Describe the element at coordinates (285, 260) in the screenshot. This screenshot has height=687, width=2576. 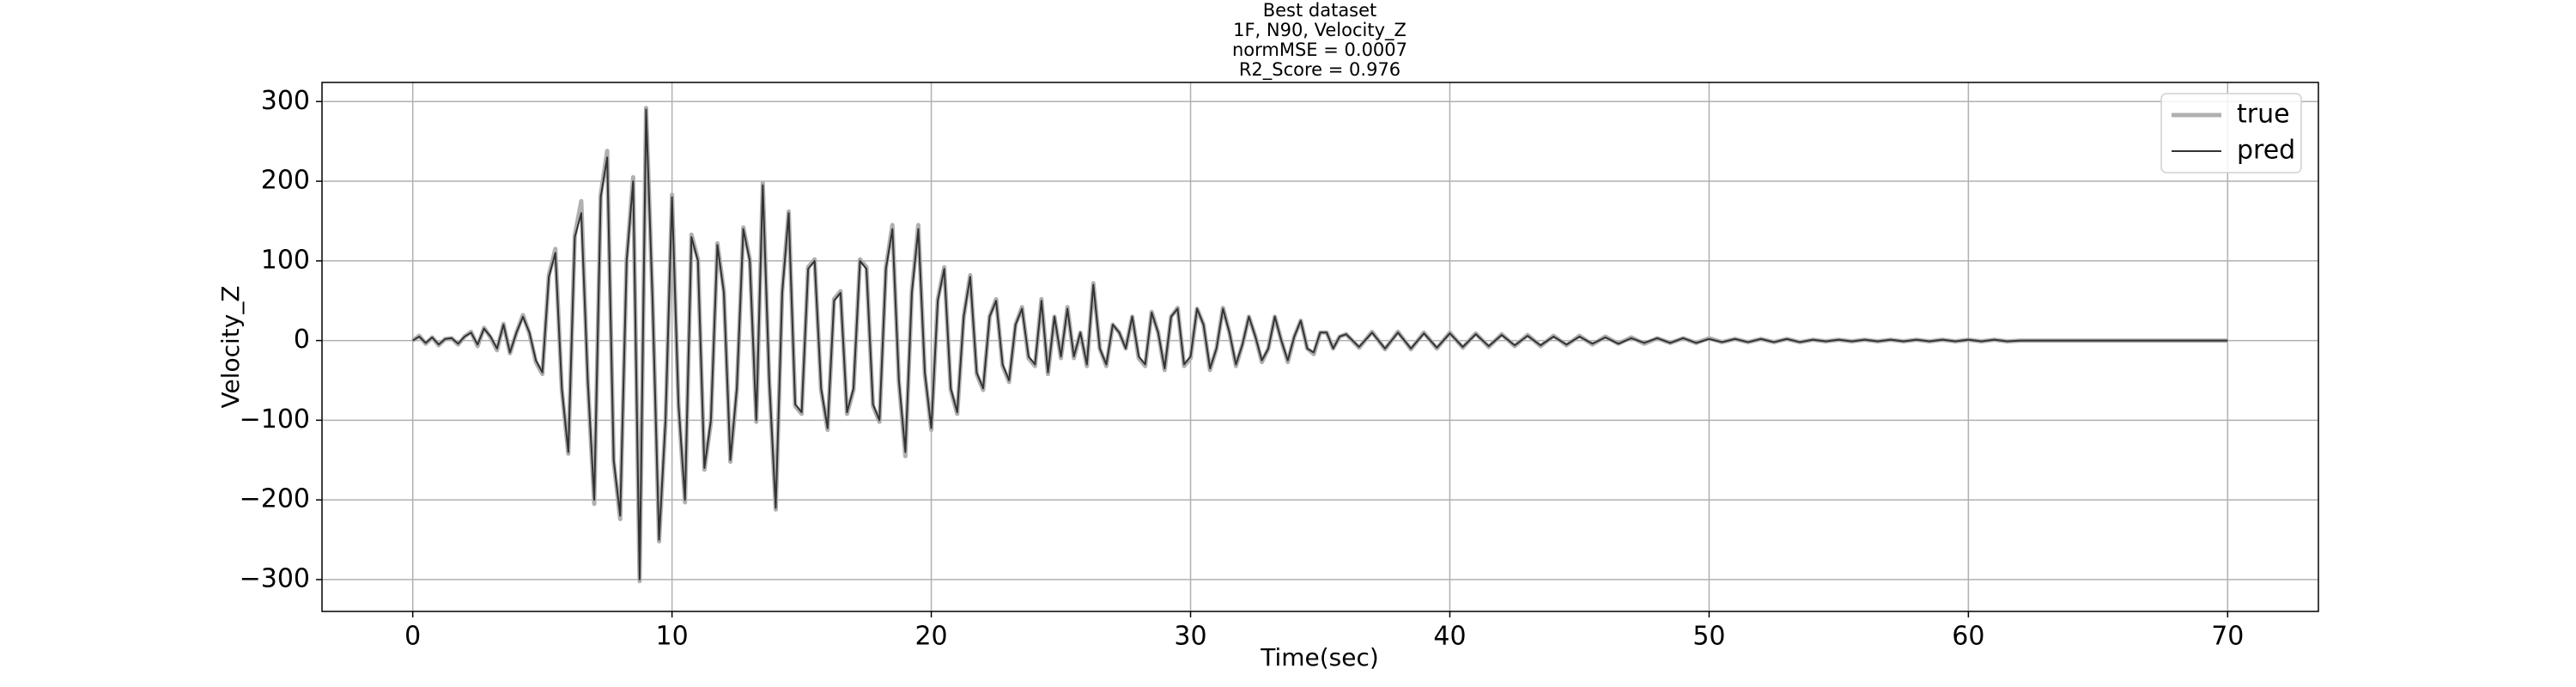
I see `y-tick-label: 100` at that location.